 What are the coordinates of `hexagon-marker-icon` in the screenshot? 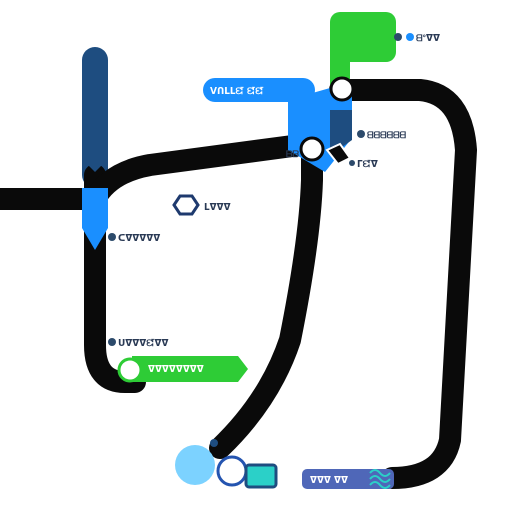 It's located at (186, 205).